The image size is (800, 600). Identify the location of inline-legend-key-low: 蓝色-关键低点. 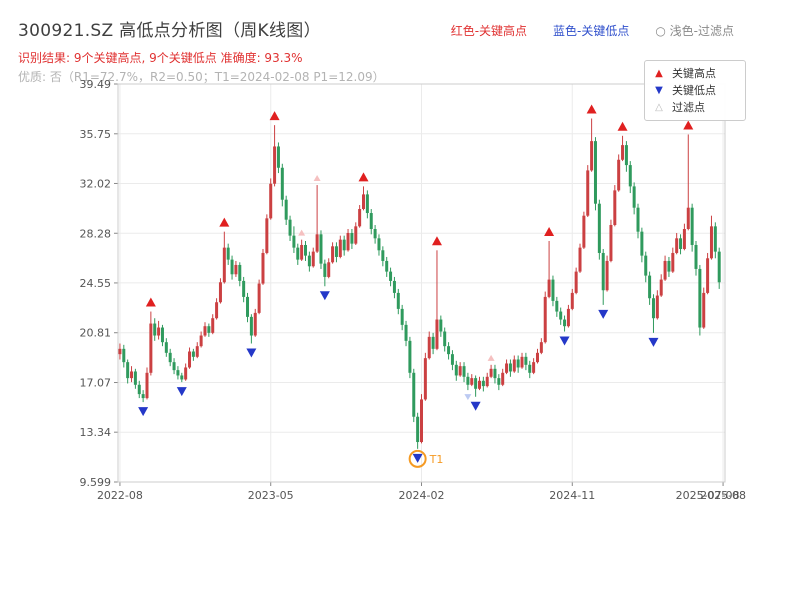
(591, 31).